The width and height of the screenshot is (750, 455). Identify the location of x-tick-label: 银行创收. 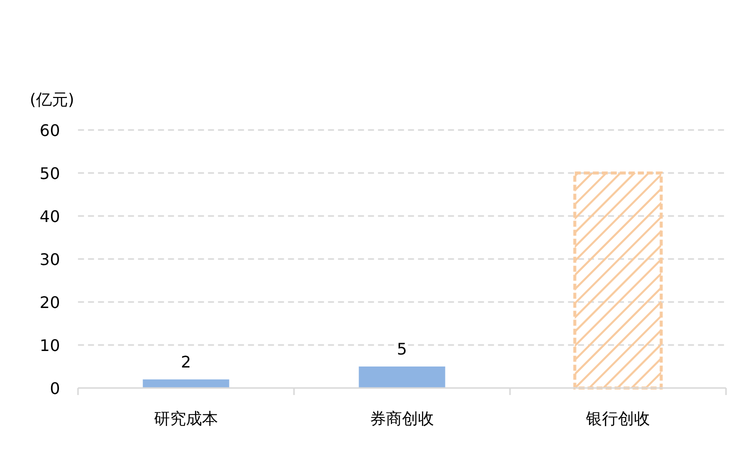
(617, 418).